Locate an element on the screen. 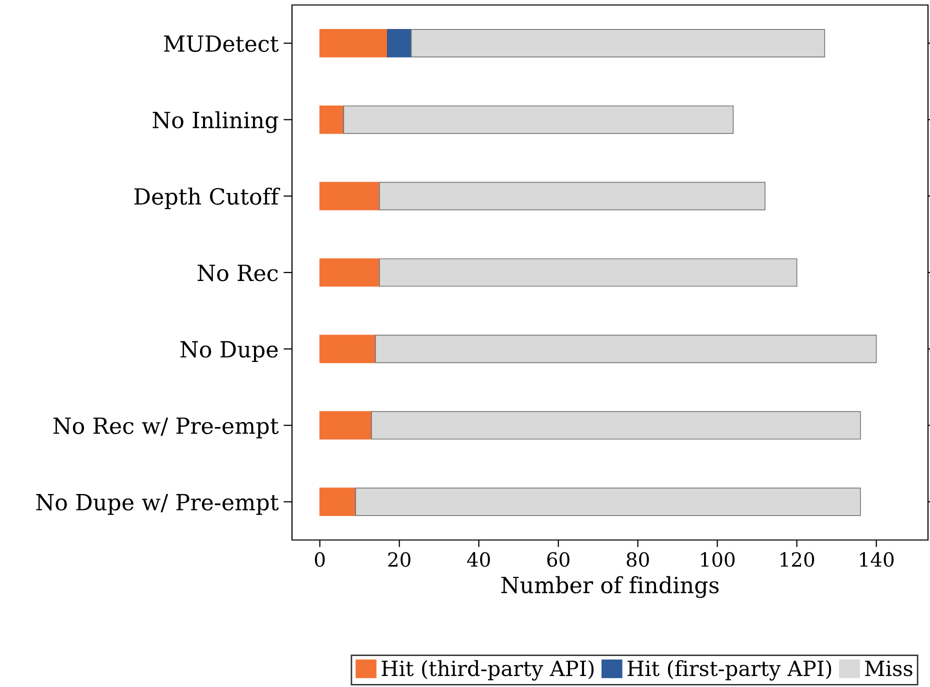 The width and height of the screenshot is (930, 687). y-tick-label: No Dupe is located at coordinates (229, 351).